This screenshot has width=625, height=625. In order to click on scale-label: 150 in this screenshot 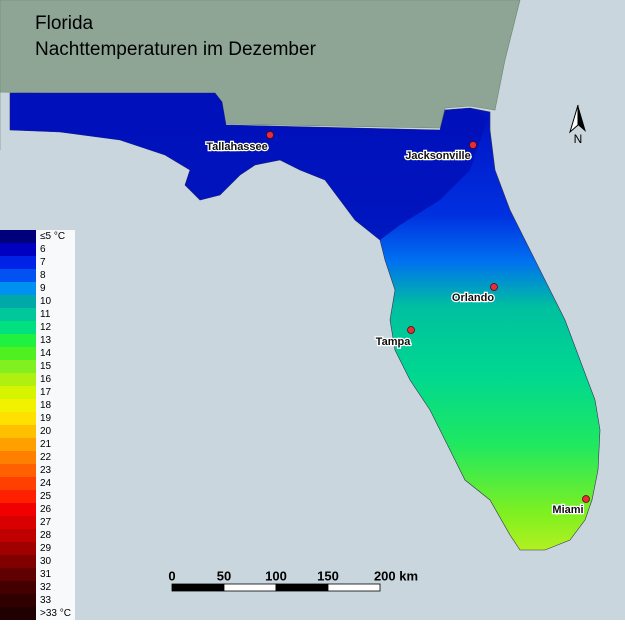, I will do `click(328, 575)`.